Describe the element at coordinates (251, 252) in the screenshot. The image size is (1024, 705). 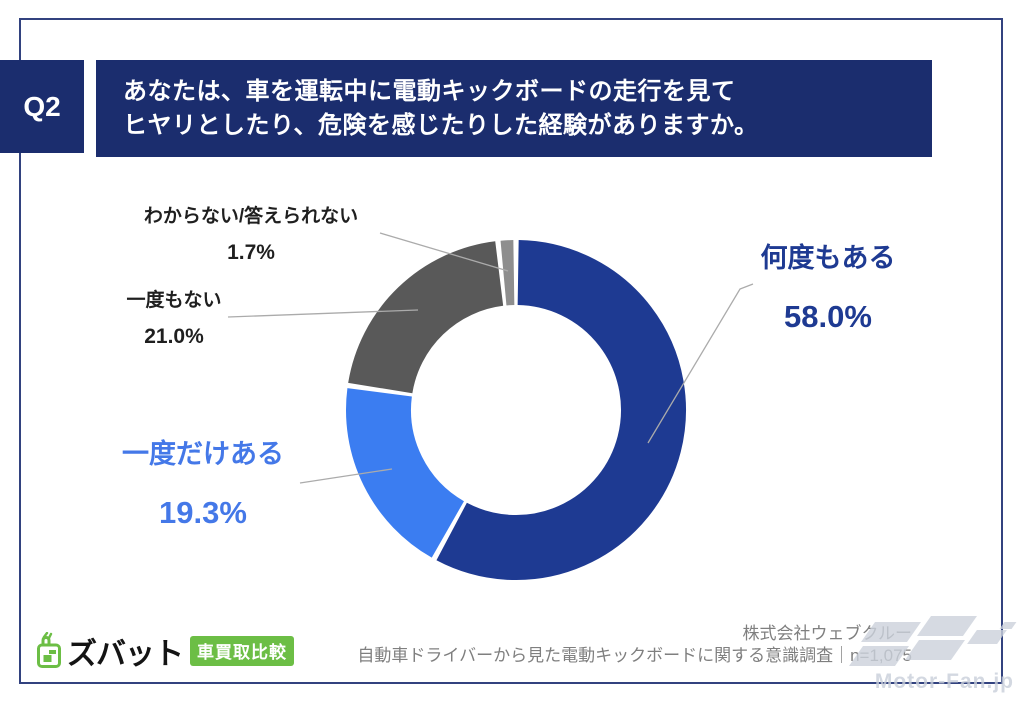
I see `callout-dont-know-value: 1.7%` at that location.